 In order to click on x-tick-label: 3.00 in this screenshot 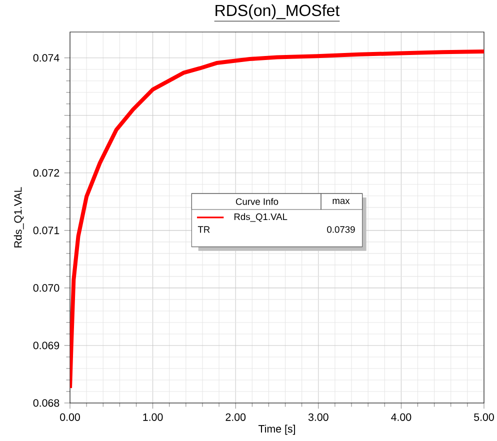, I will do `click(318, 417)`.